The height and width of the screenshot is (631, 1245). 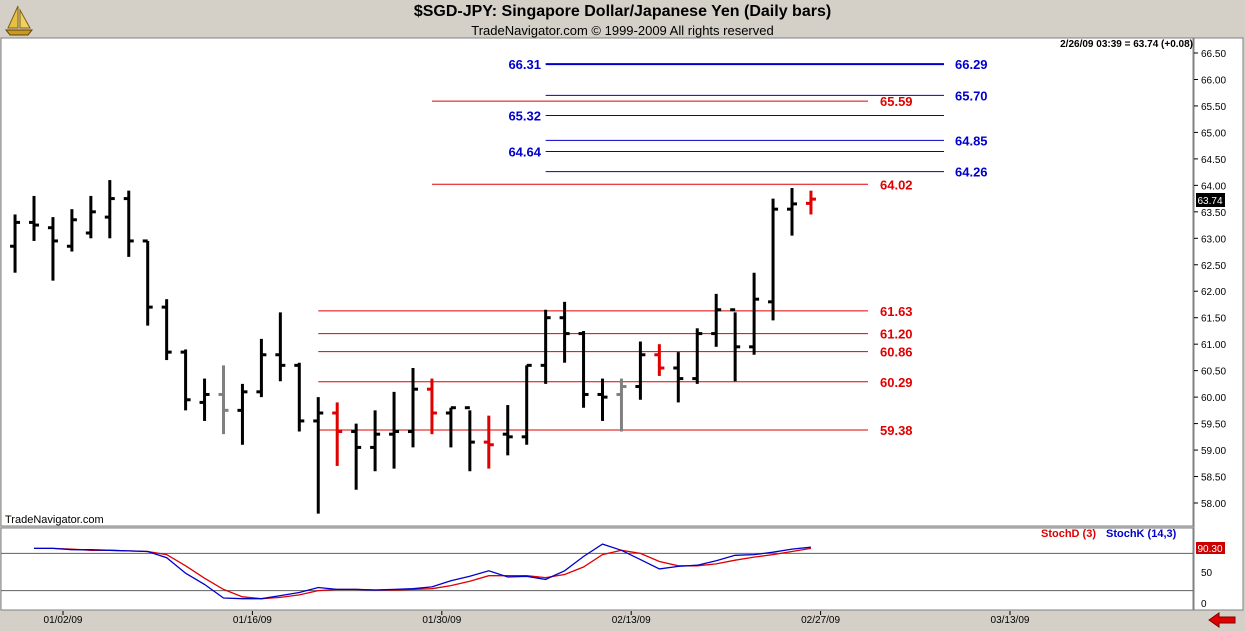 I want to click on retracement-label: 61.20, so click(x=896, y=334).